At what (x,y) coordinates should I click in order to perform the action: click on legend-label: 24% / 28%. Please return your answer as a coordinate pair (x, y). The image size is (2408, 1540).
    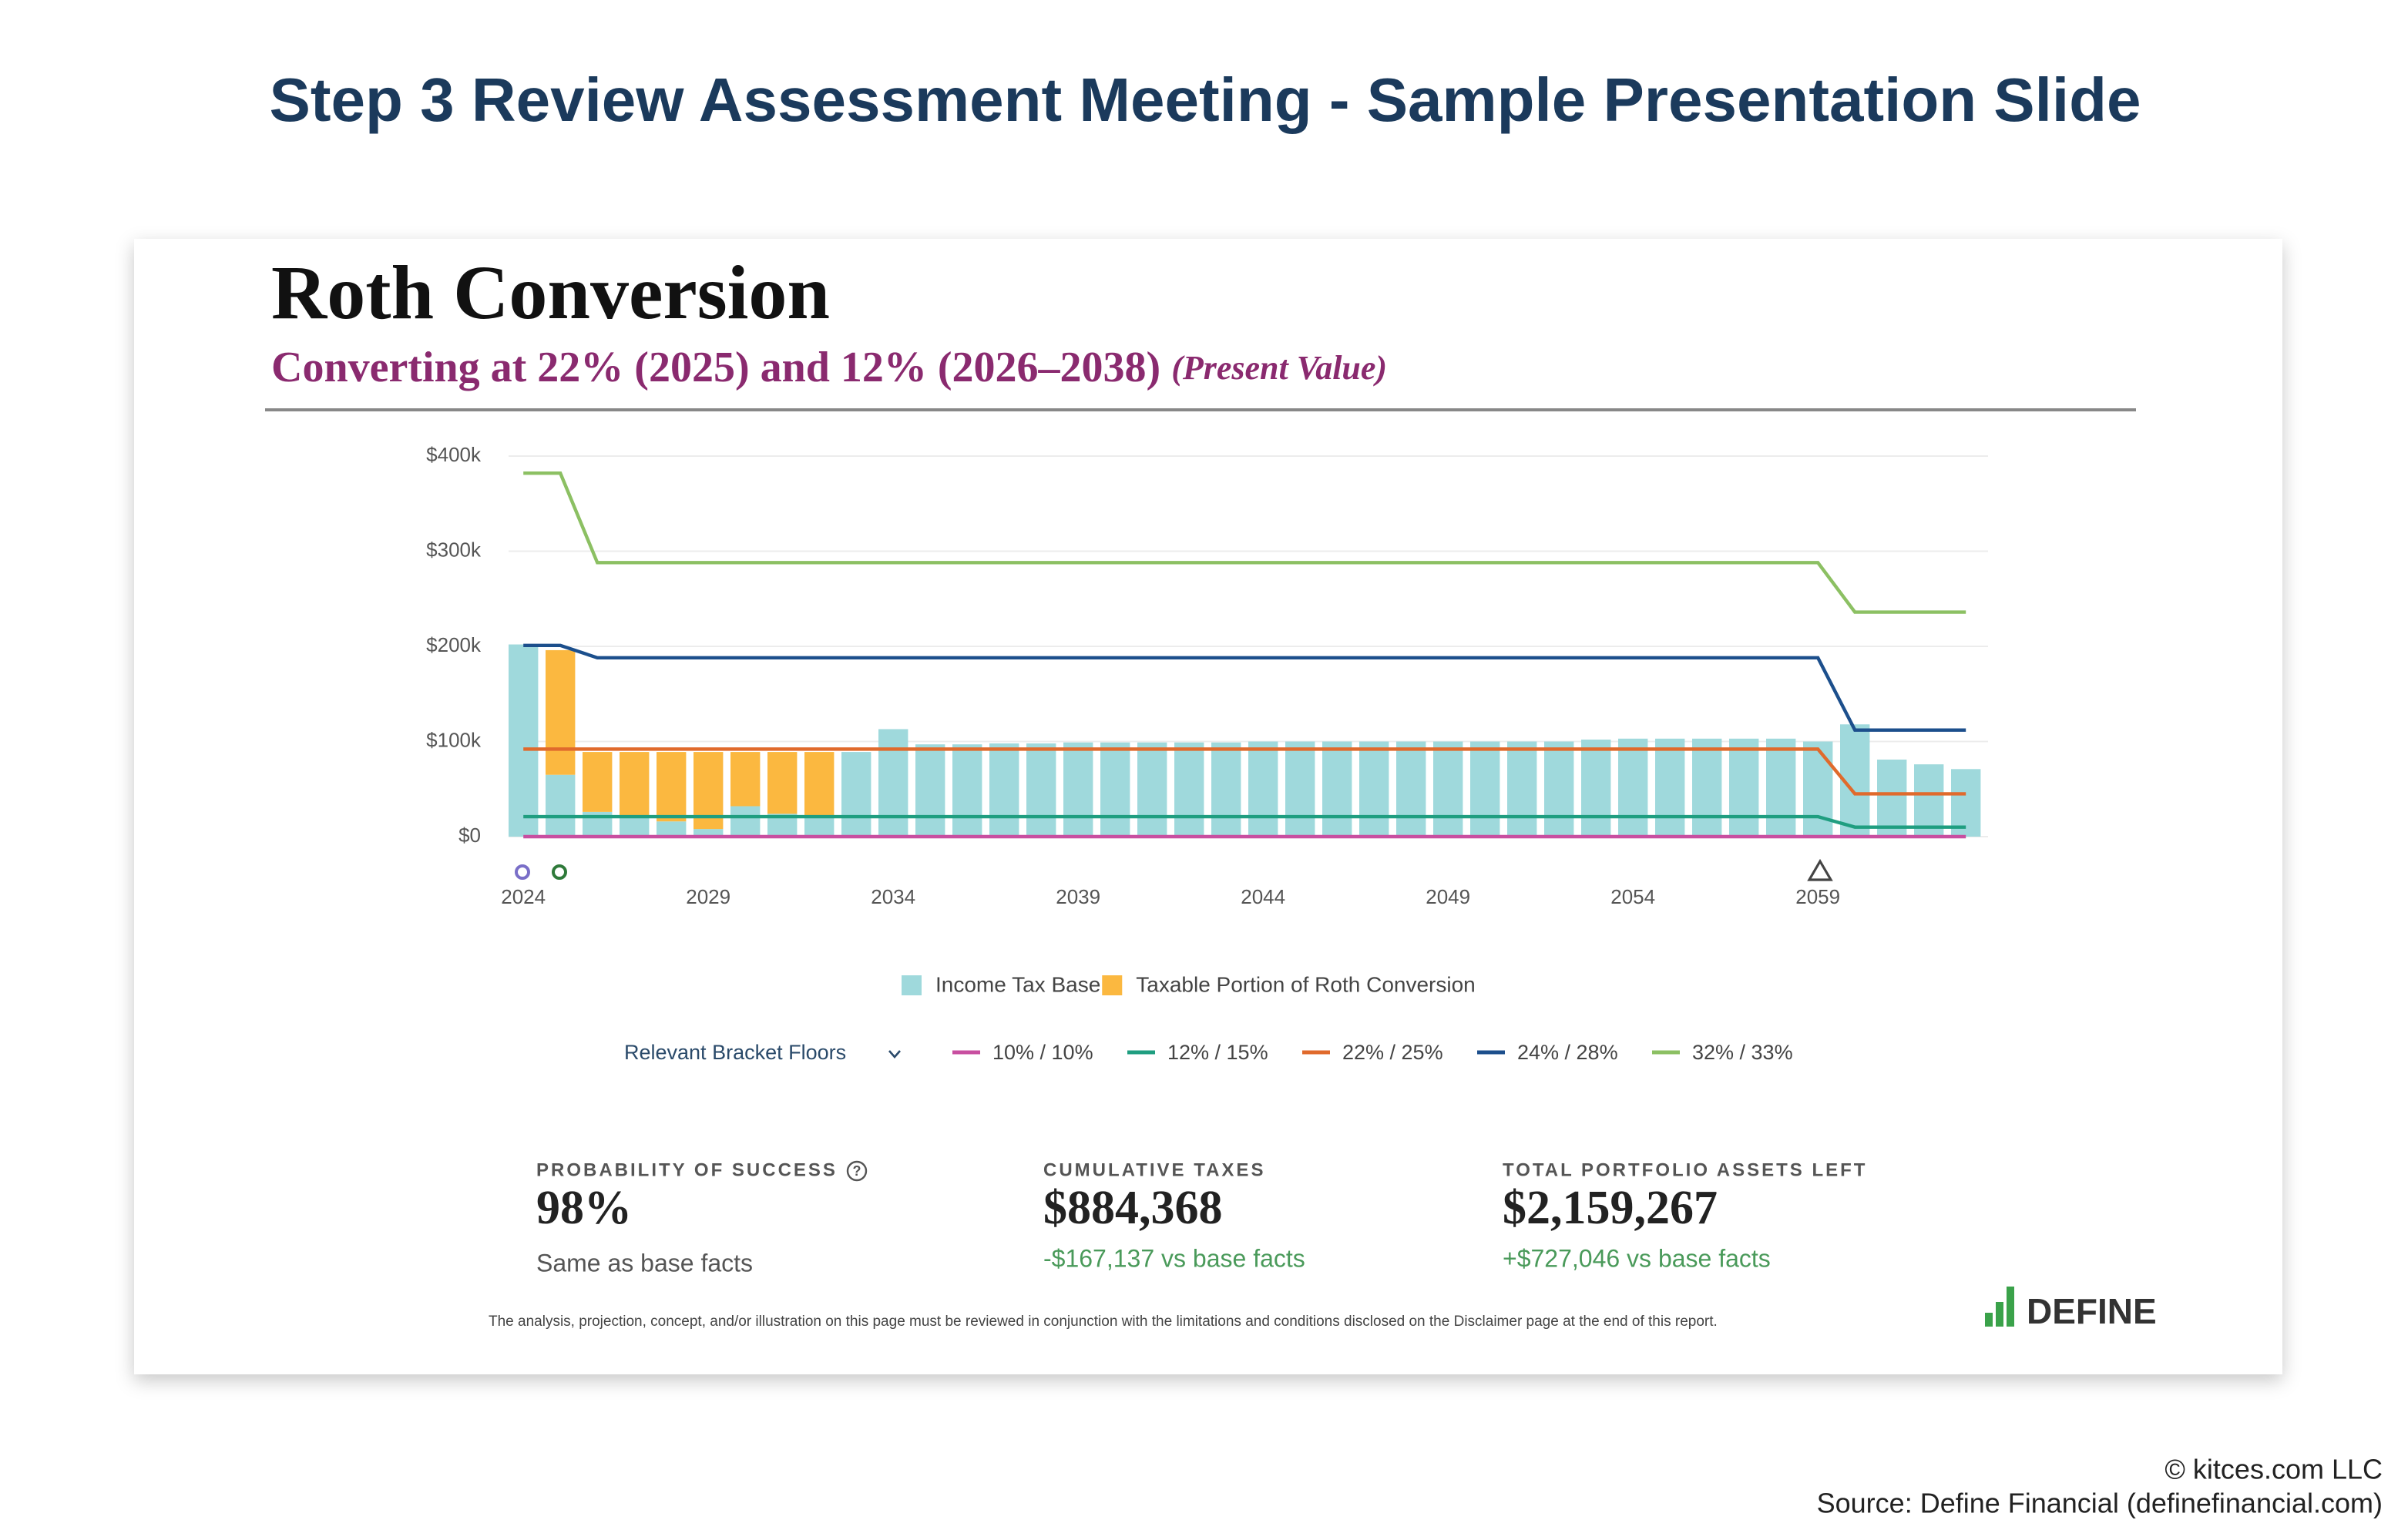
    Looking at the image, I should click on (1567, 1052).